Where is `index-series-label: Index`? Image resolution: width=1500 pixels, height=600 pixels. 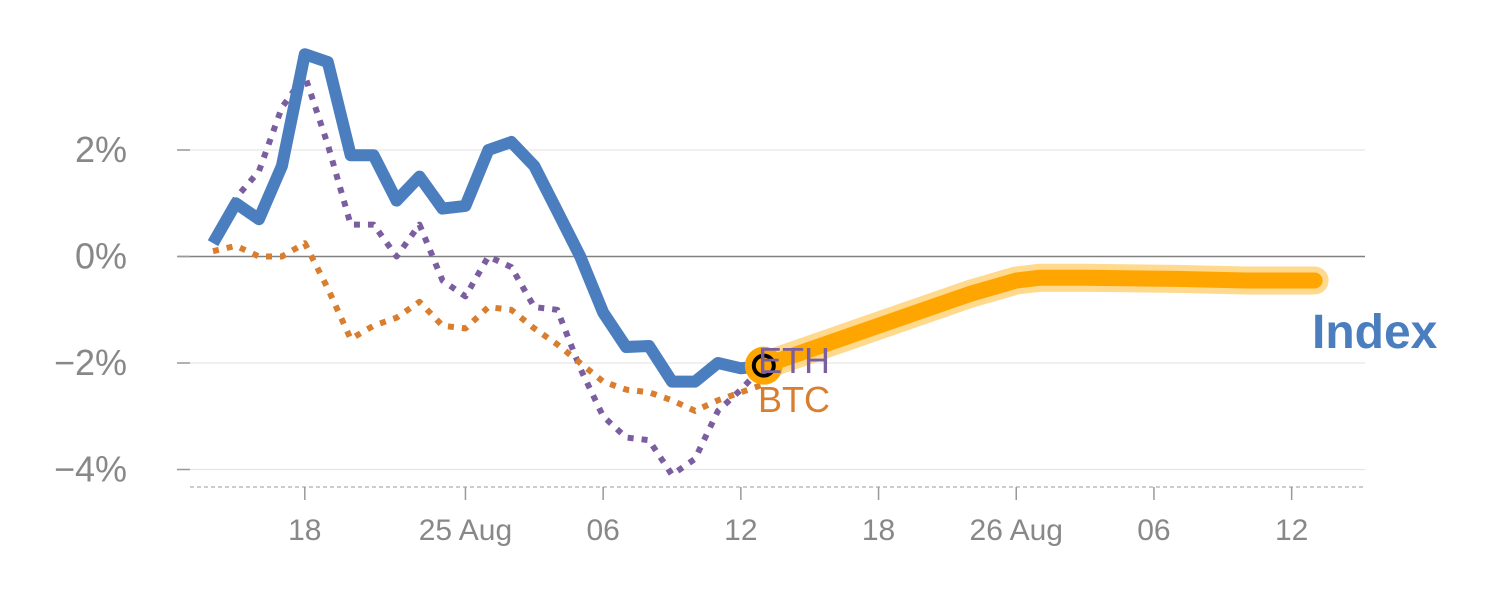
index-series-label: Index is located at coordinates (1375, 332).